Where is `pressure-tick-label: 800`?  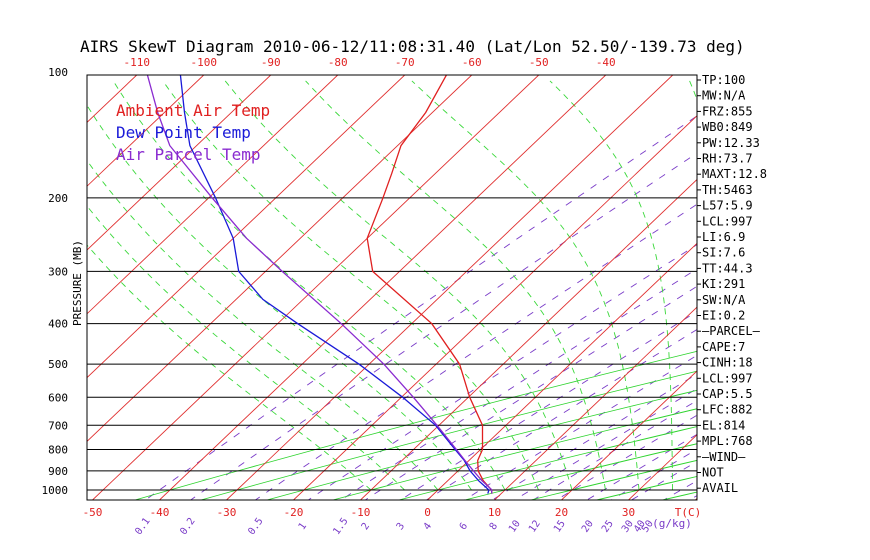
pressure-tick-label: 800 is located at coordinates (58, 449).